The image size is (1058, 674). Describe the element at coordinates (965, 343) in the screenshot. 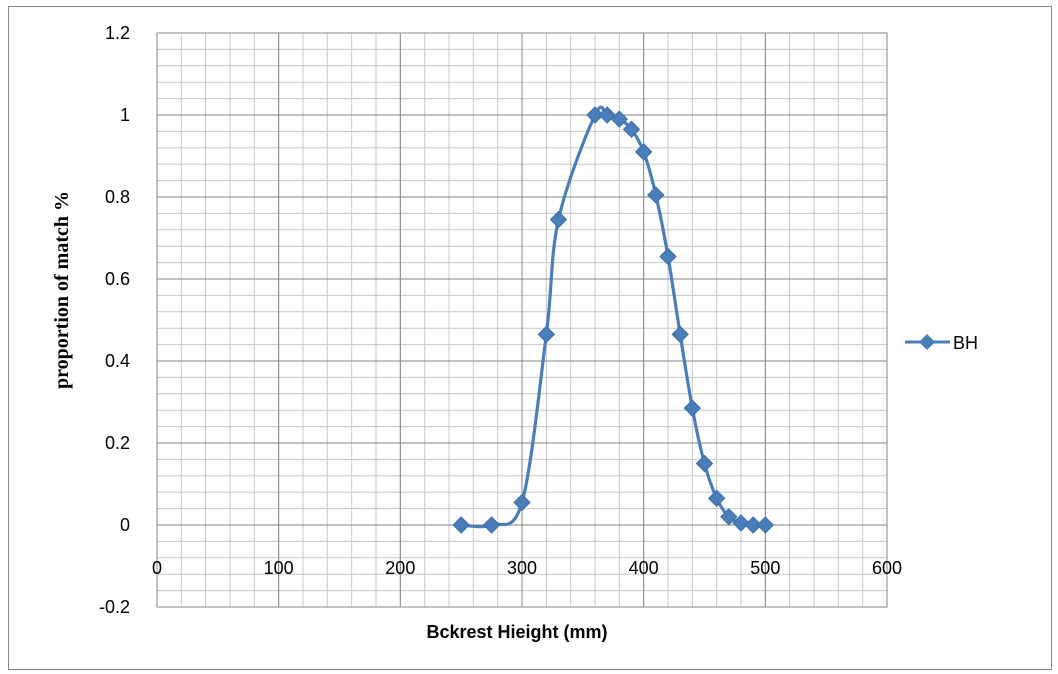

I see `legend-label-bh: BH` at that location.